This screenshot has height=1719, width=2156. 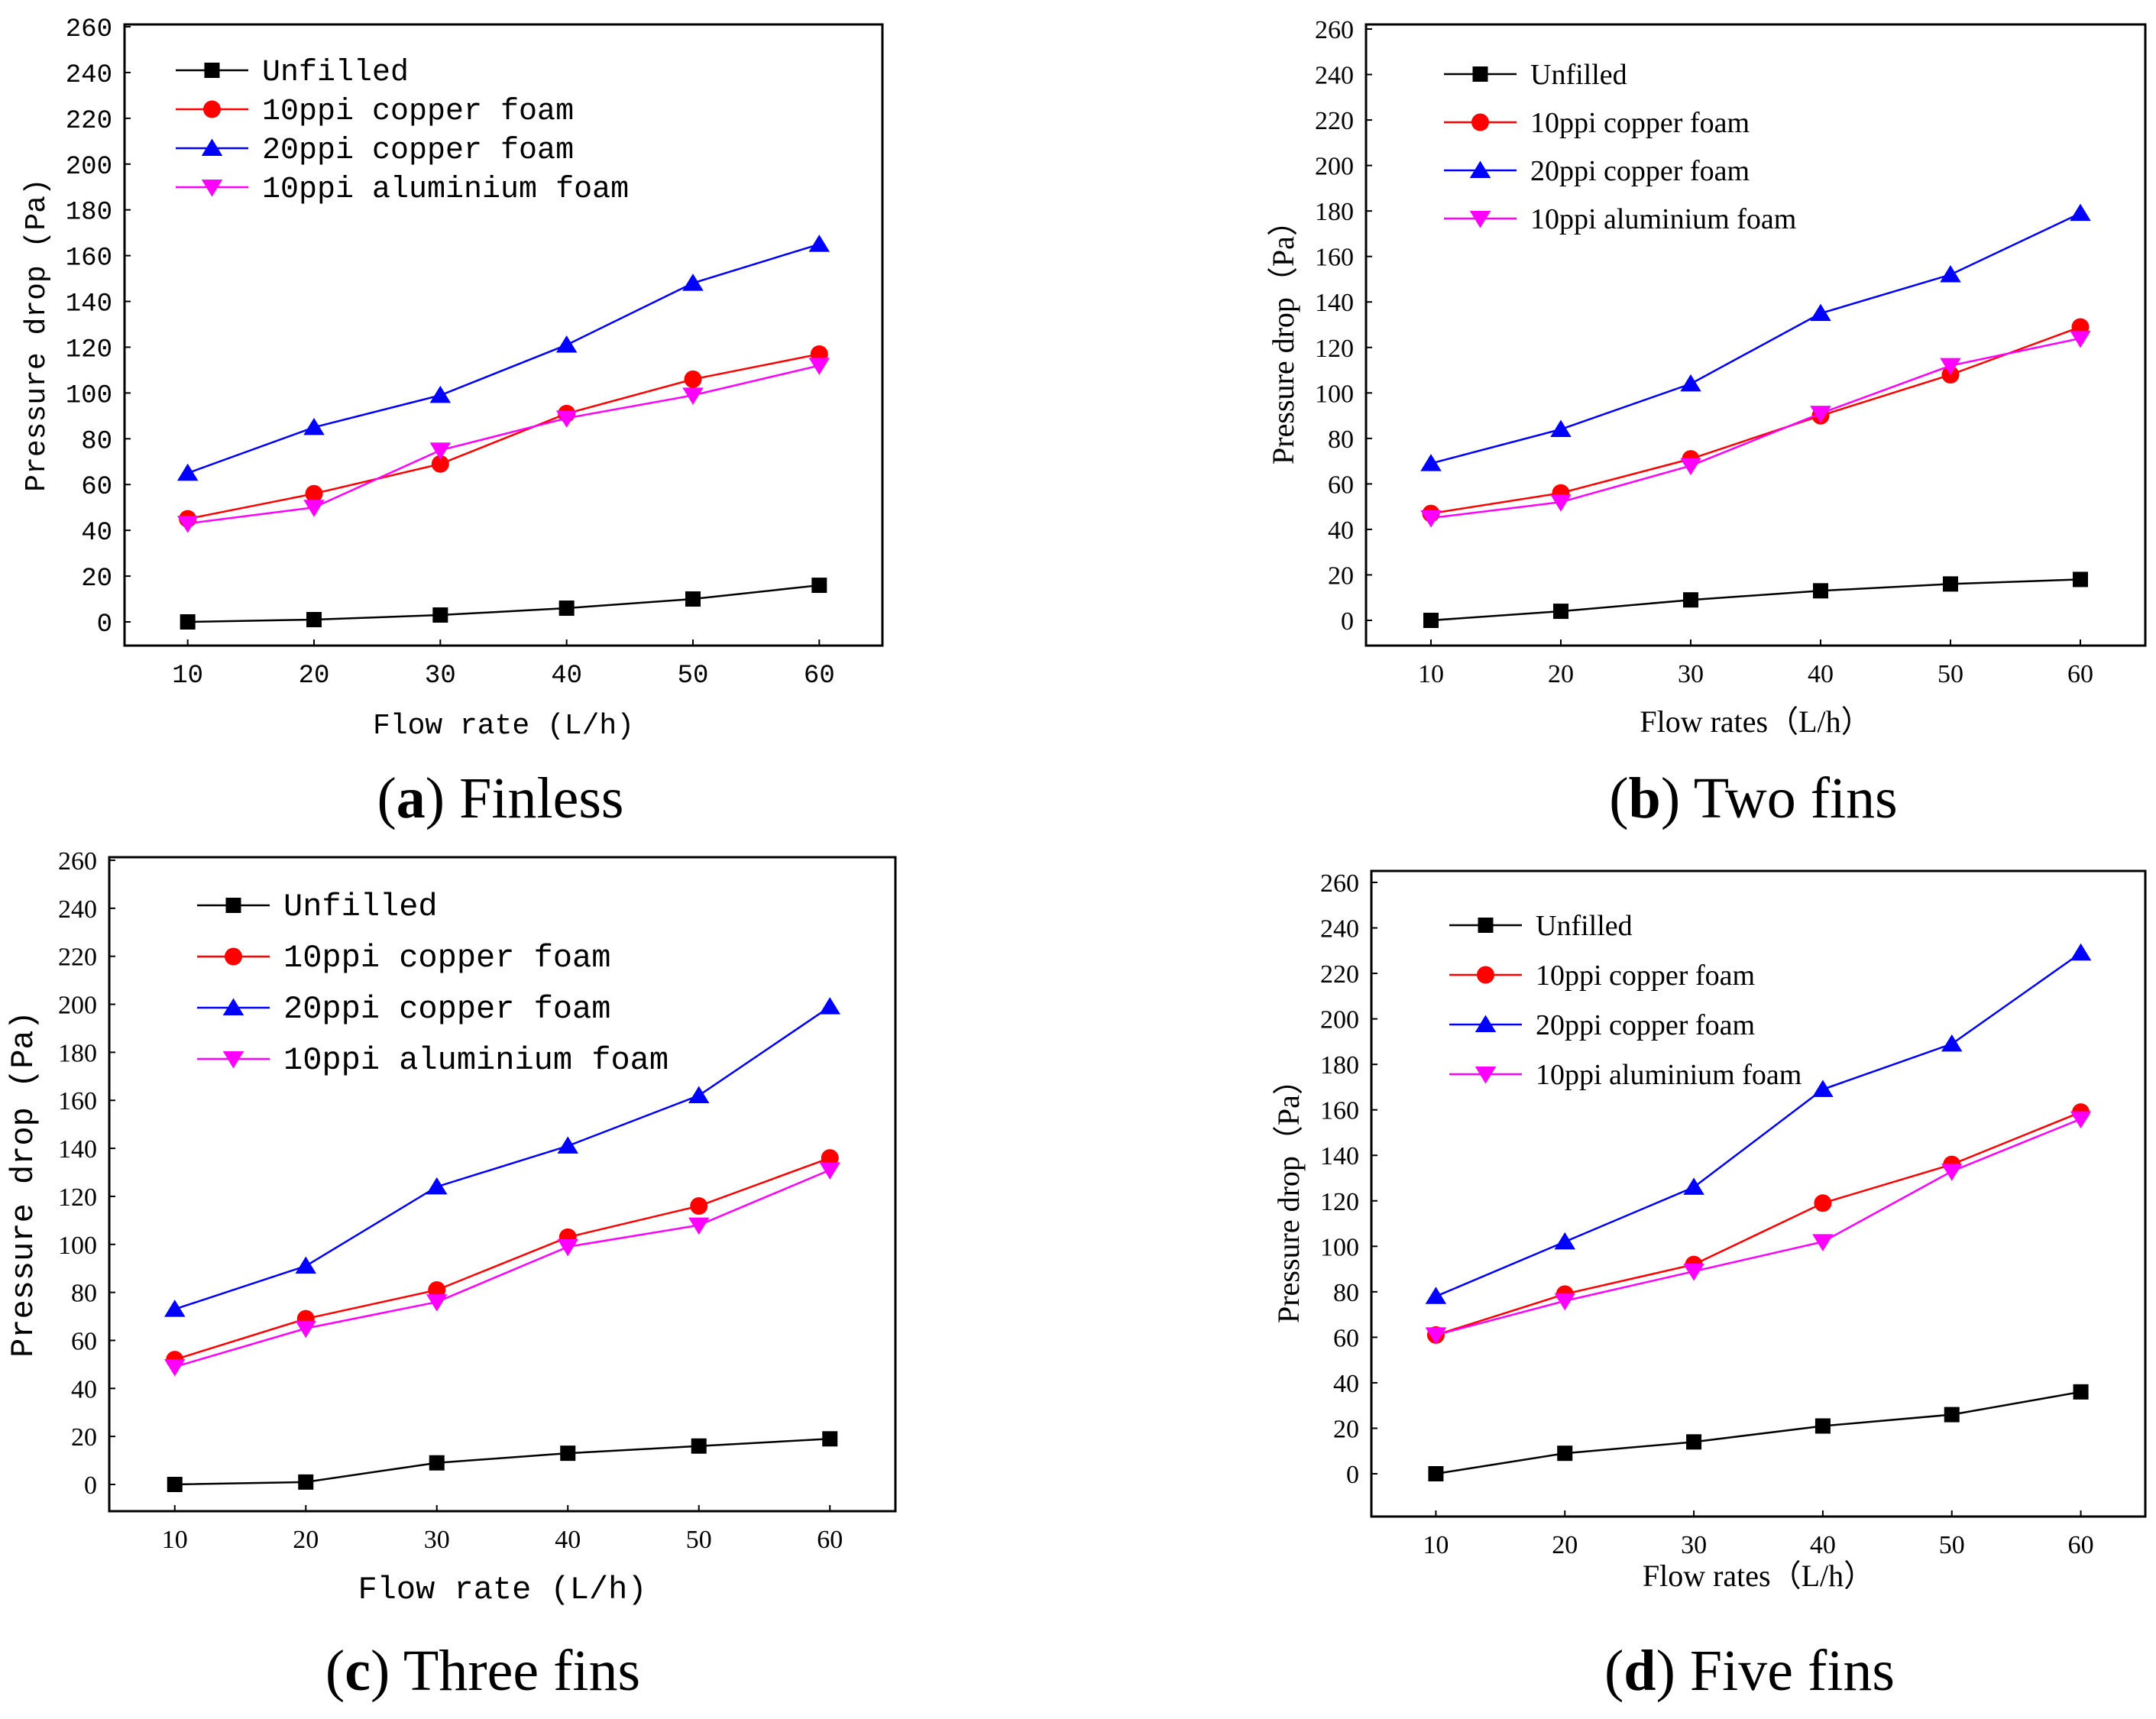 I want to click on y-tick-label: 100, so click(x=1340, y=1247).